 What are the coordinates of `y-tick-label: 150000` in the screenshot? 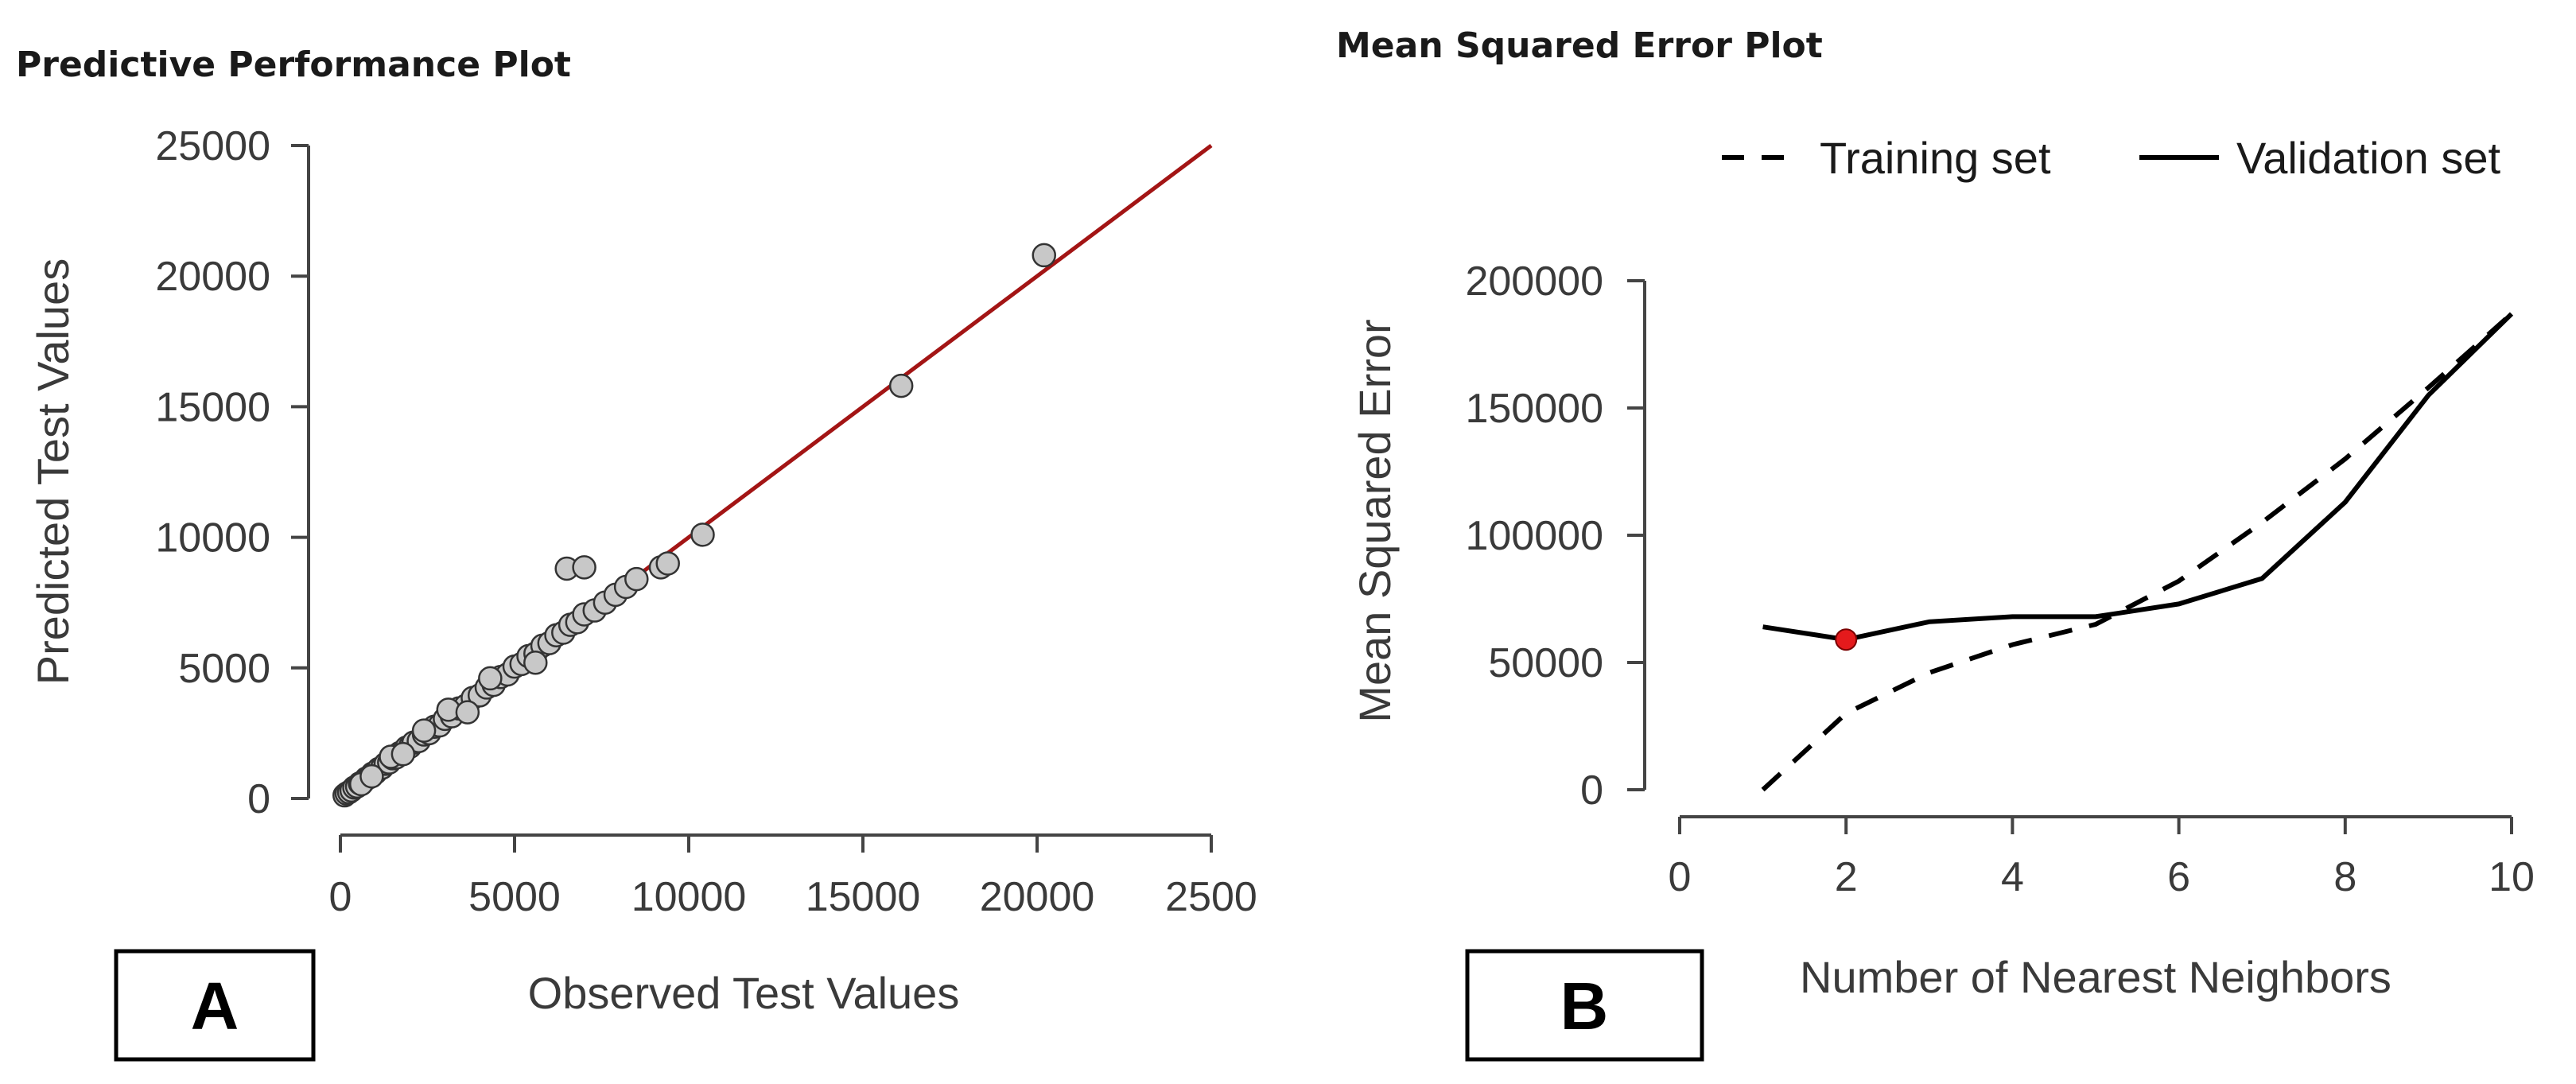 It's located at (1534, 409).